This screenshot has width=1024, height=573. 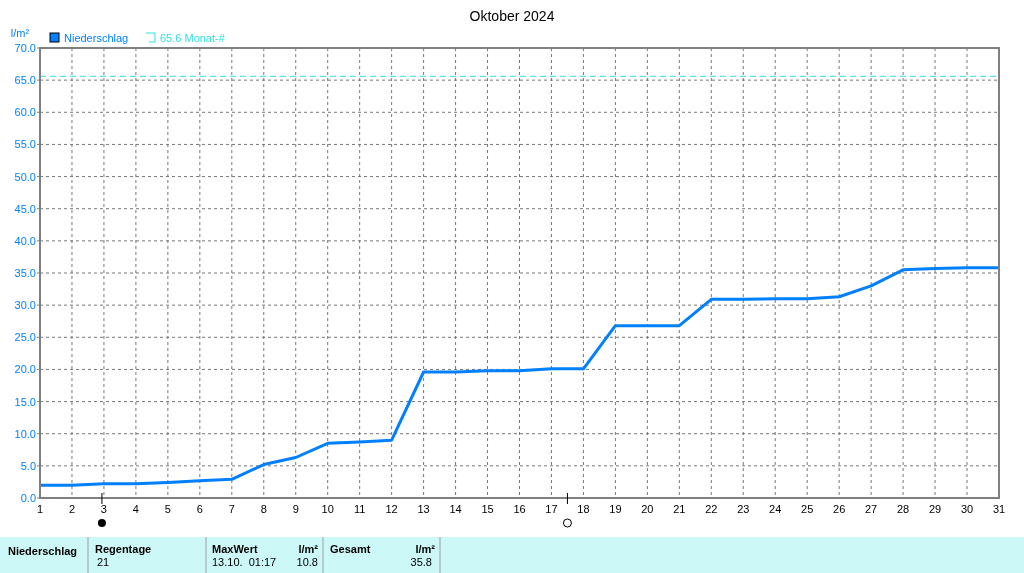 I want to click on y-tick-label: 0.0, so click(x=28, y=498).